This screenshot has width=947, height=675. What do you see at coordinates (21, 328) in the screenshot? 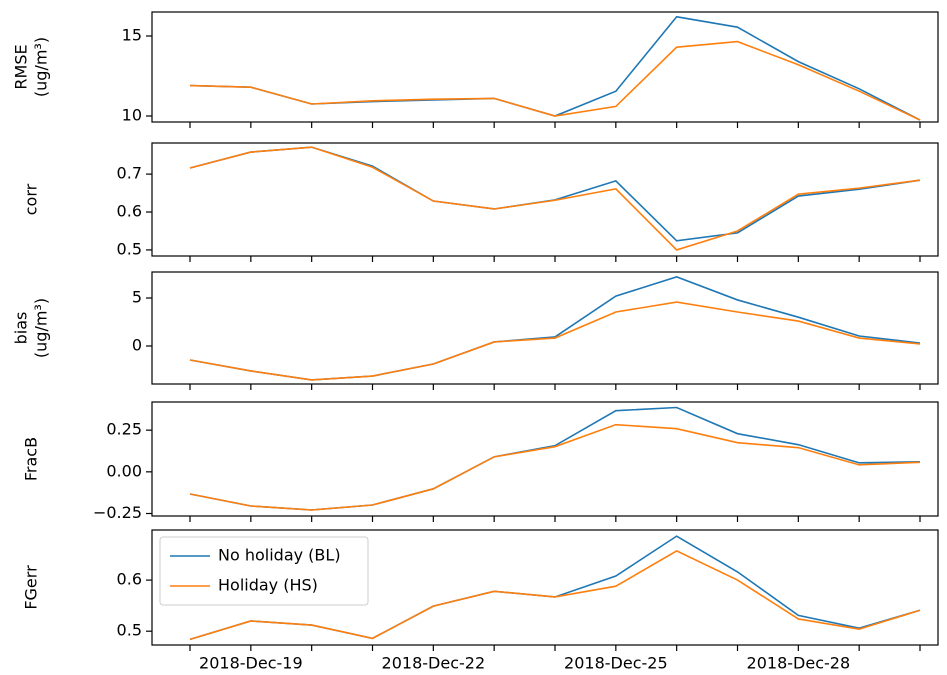
I see `y-axis-label: bias` at bounding box center [21, 328].